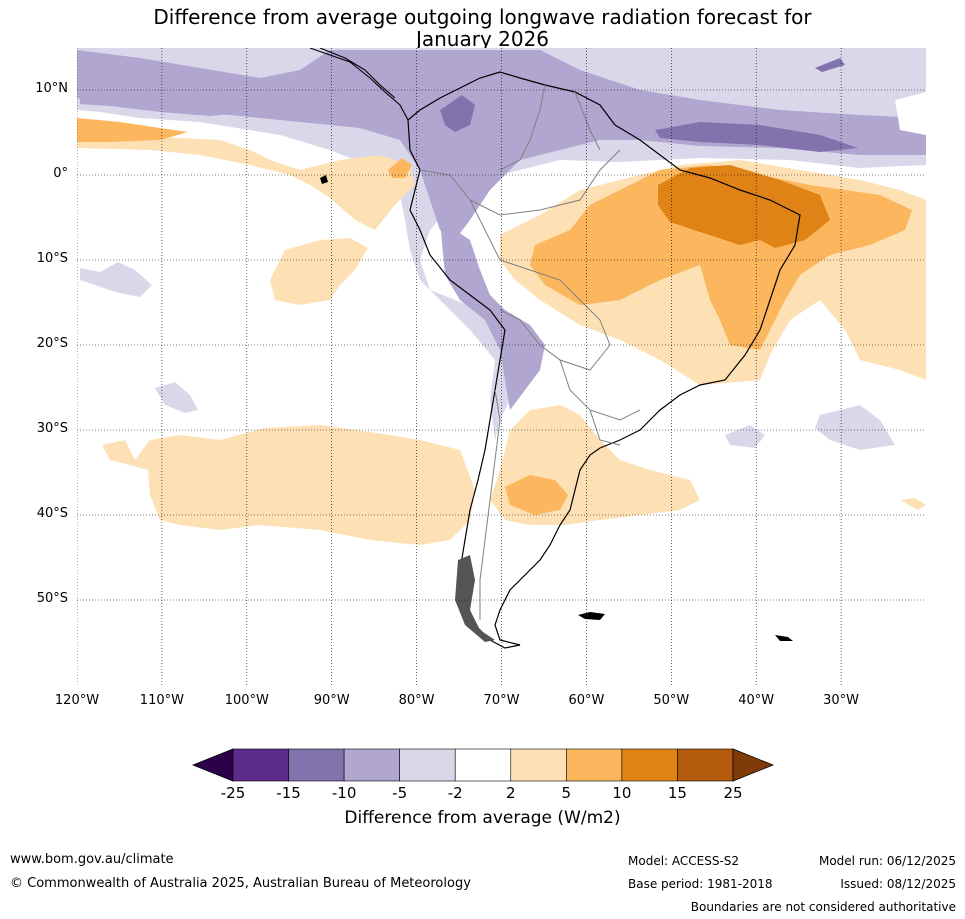 The width and height of the screenshot is (965, 919). What do you see at coordinates (841, 700) in the screenshot?
I see `lon-label: 30°W` at bounding box center [841, 700].